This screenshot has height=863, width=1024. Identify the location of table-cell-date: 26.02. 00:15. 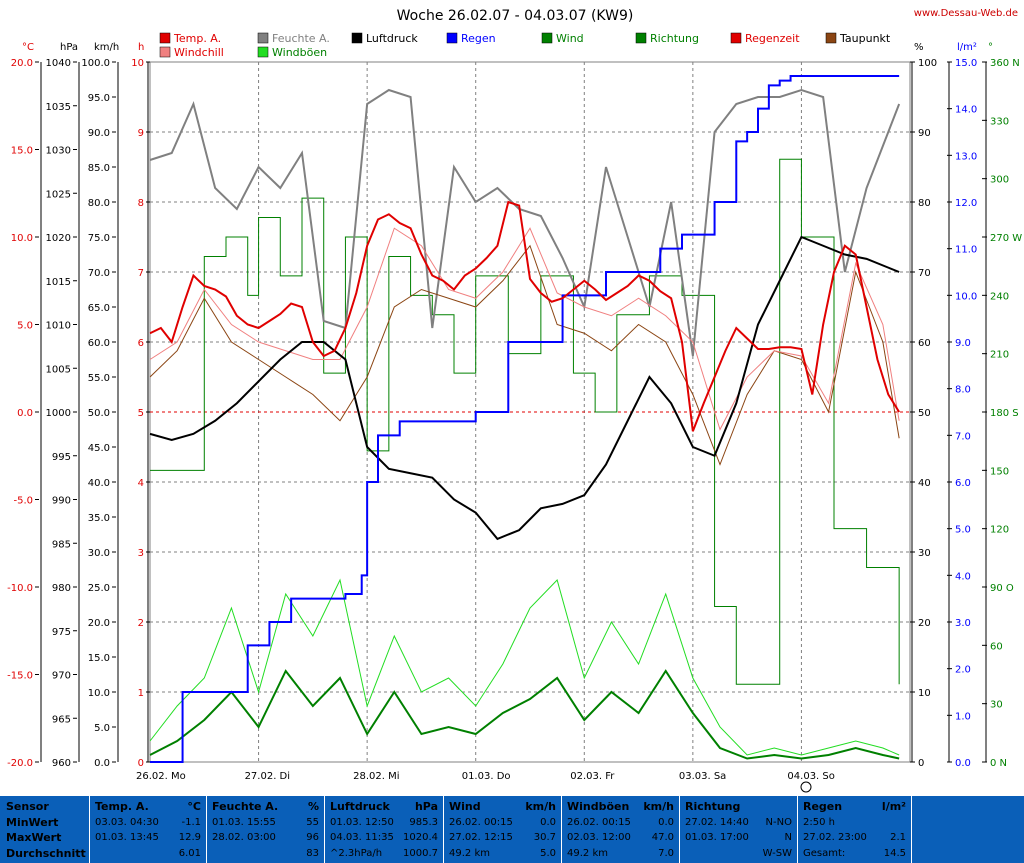
(599, 822).